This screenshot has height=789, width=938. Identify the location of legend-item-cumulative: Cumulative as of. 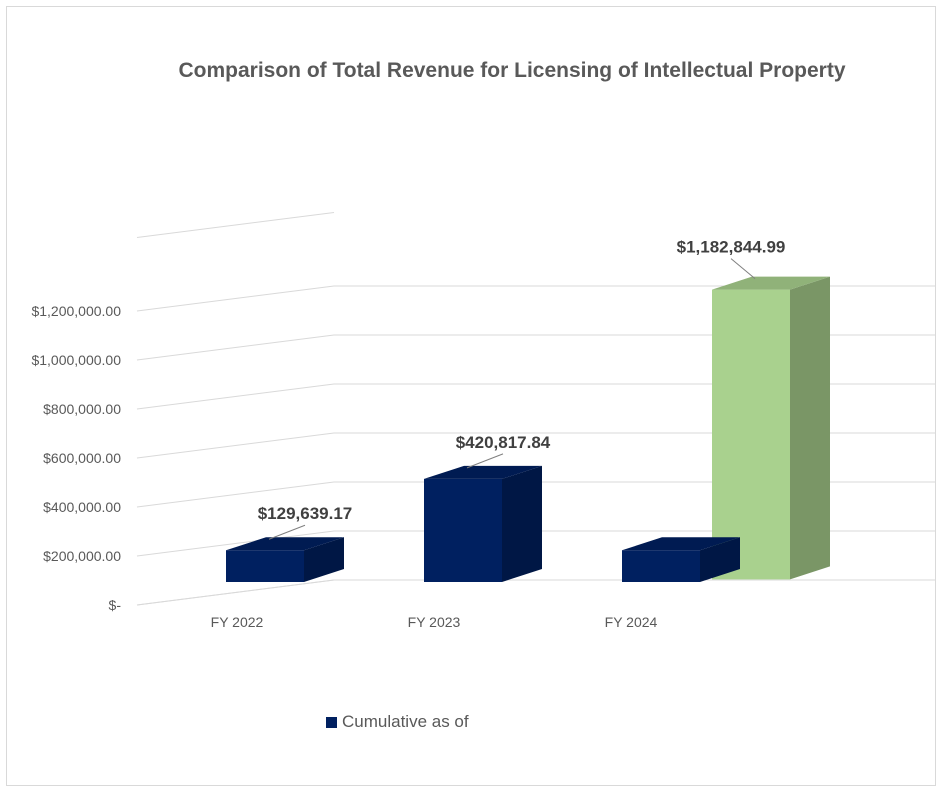
(397, 722).